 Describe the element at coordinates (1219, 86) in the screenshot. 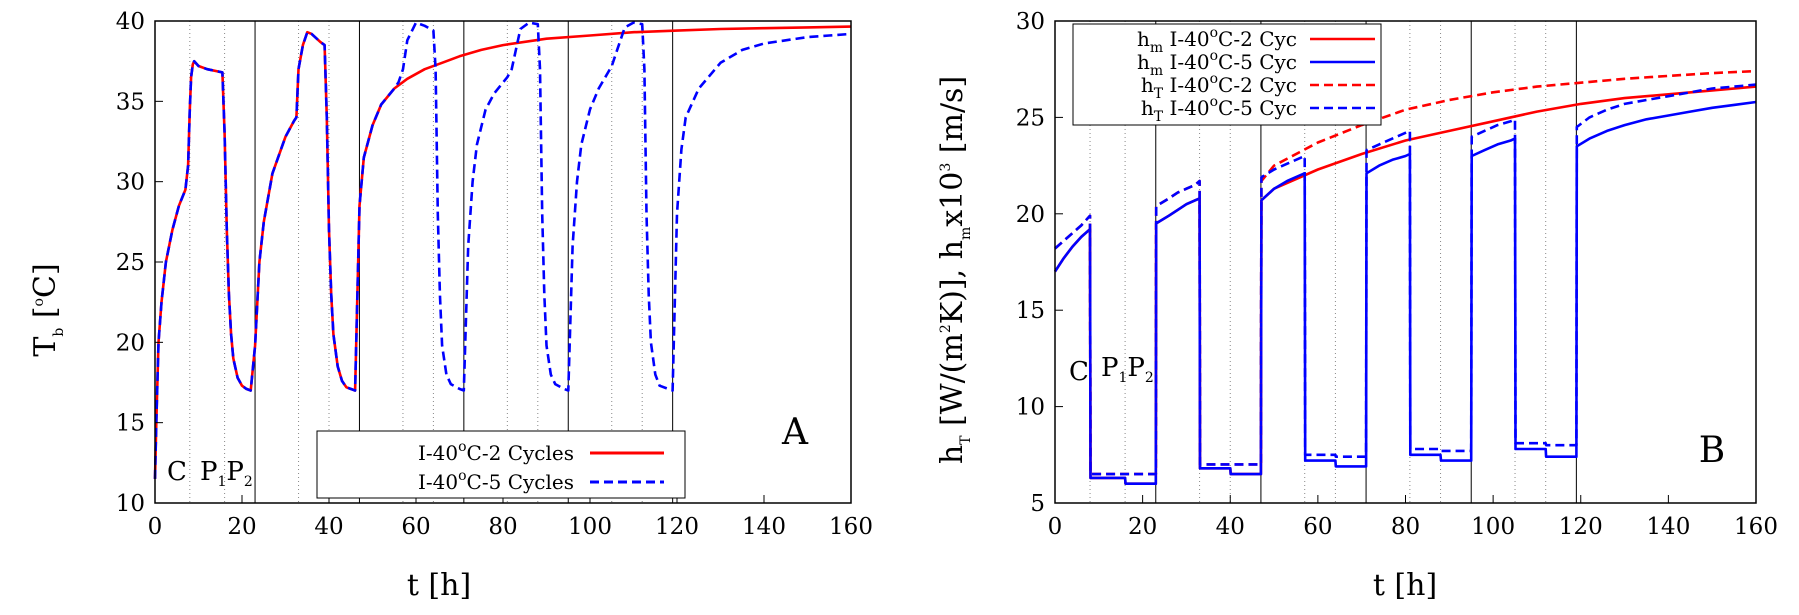

I see `legend-label: hT I-40oC-2 Cyc` at that location.